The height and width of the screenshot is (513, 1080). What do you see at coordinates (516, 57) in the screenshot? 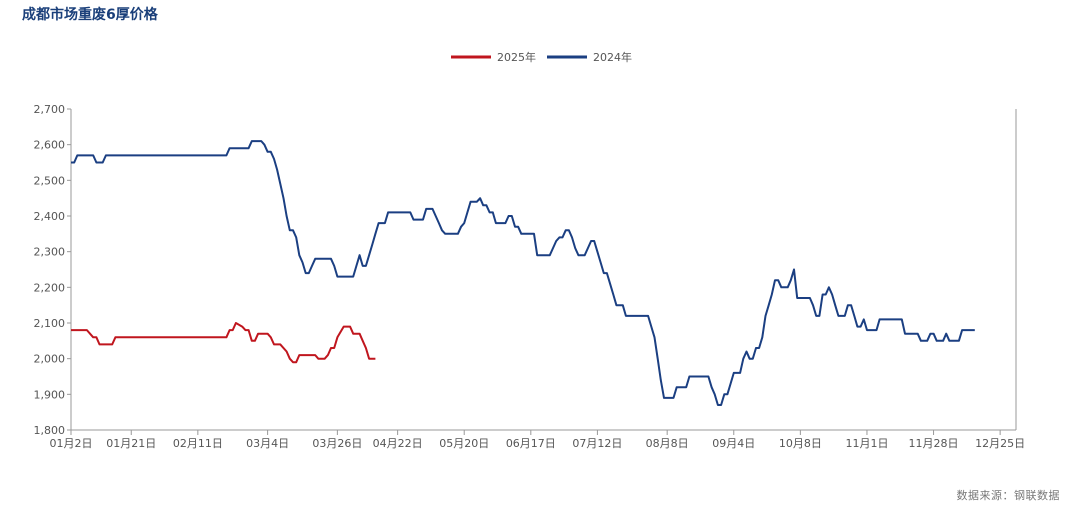
I see `legend-label-s2025: 2025年` at bounding box center [516, 57].